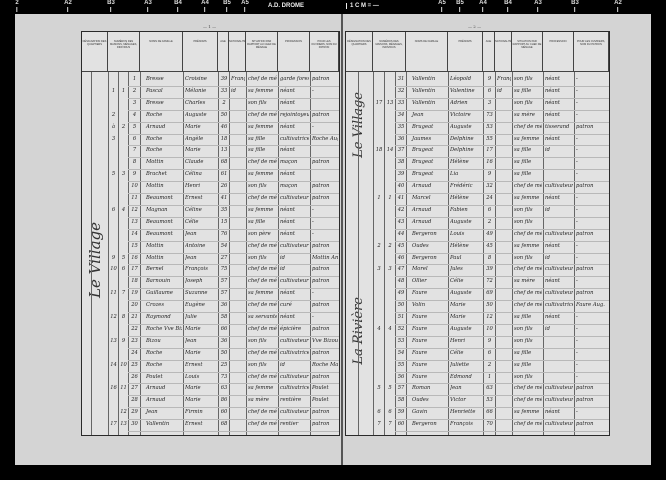  Describe the element at coordinates (193, 150) in the screenshot. I see `cell-first-name: Marie` at that location.